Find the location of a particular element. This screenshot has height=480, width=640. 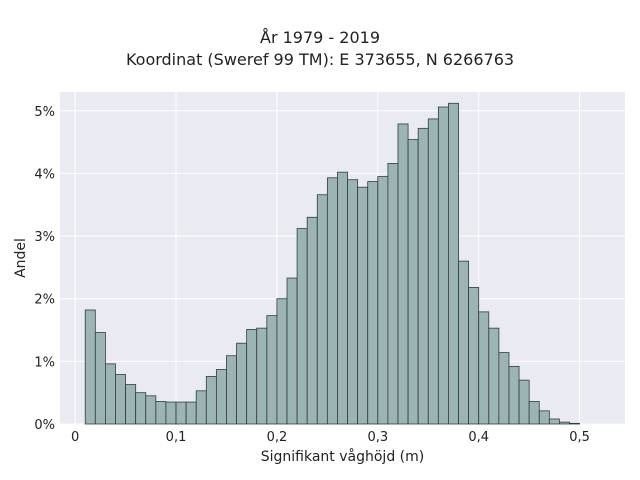

y-tick-label: 3% is located at coordinates (44, 237).